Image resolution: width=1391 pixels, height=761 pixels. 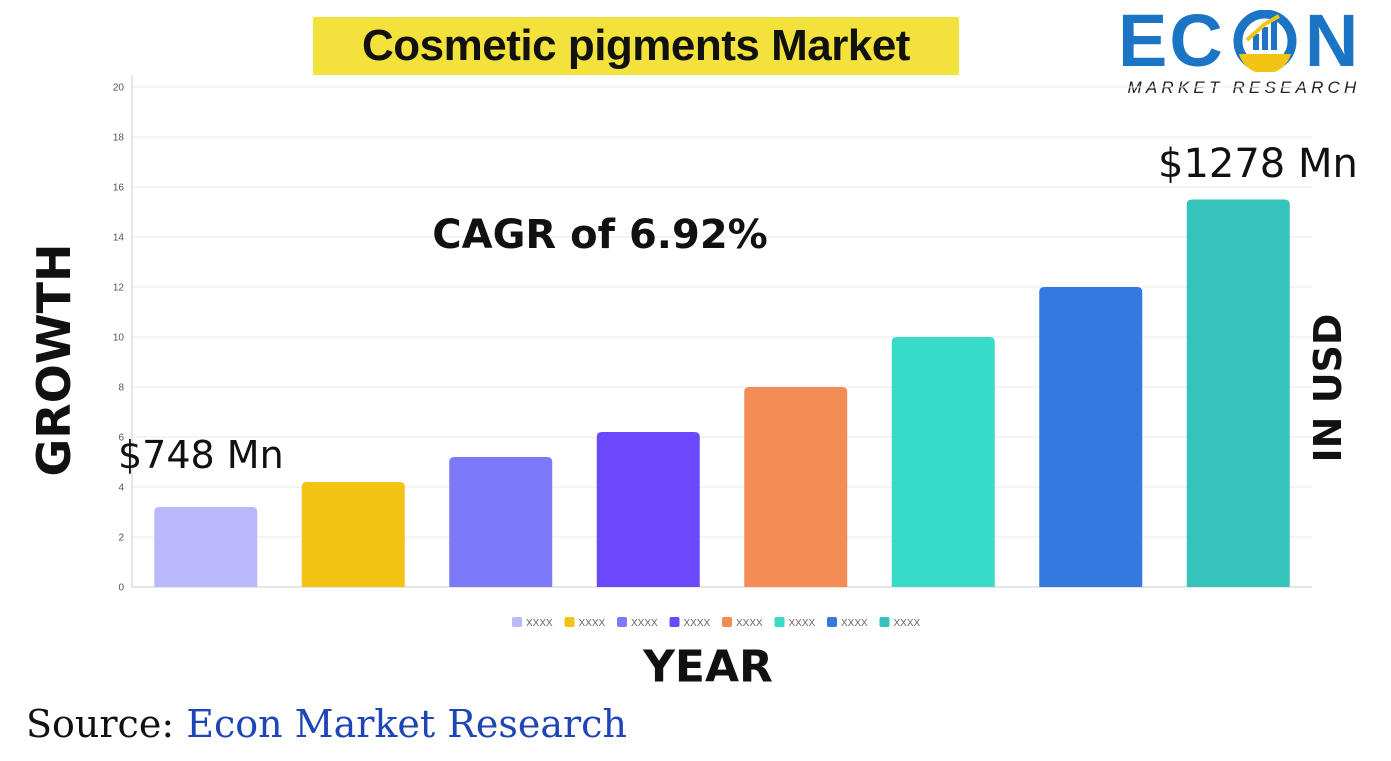 I want to click on econ-logo: EC N MARKET RESEARCH, so click(x=1244, y=50).